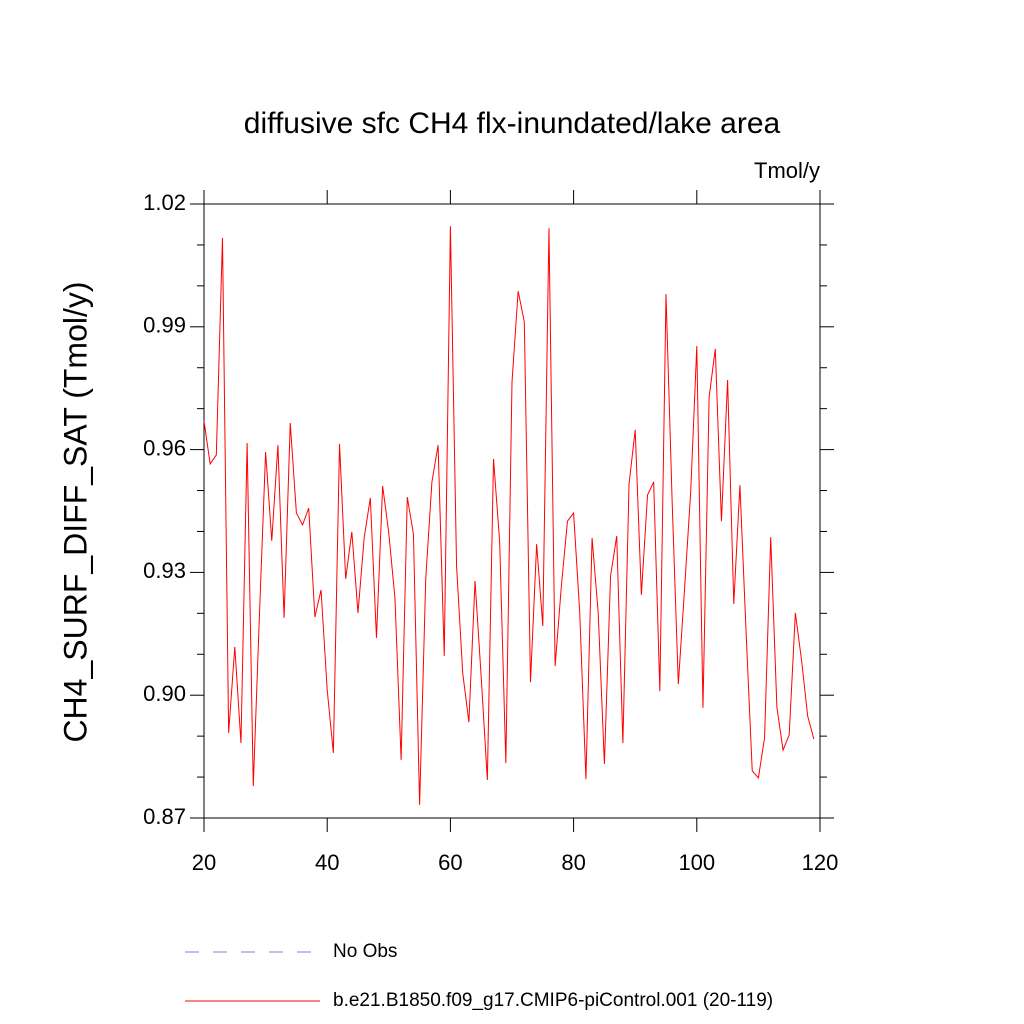 This screenshot has width=1024, height=1024. Describe the element at coordinates (164, 325) in the screenshot. I see `y-tick-label: 0.99` at that location.